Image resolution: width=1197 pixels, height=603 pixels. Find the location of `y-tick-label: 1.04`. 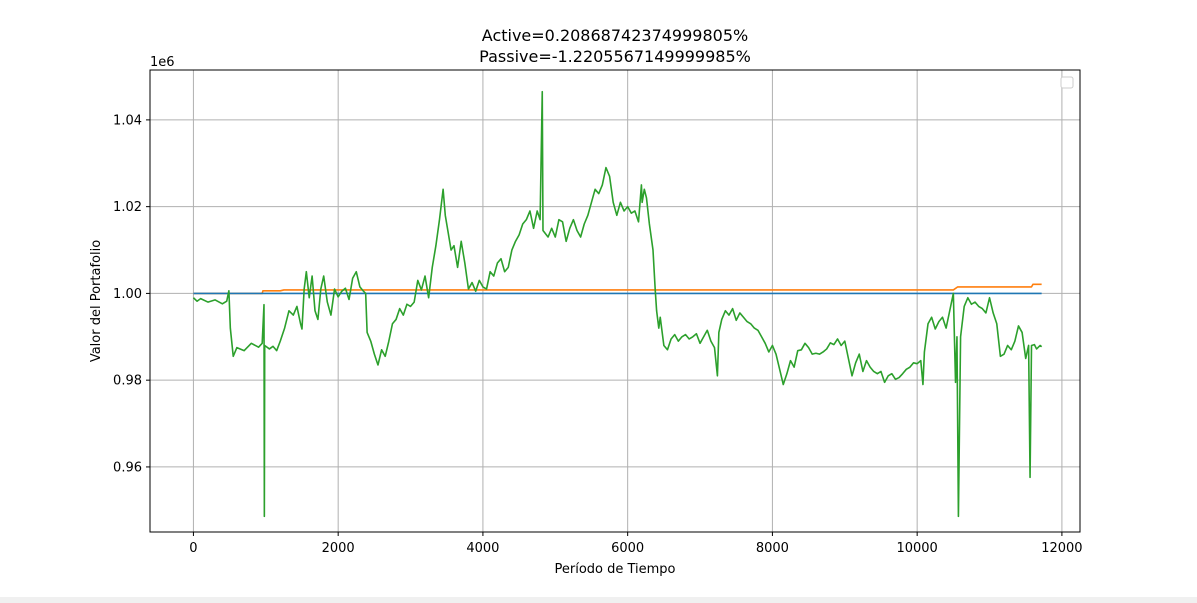

y-tick-label: 1.04 is located at coordinates (127, 120).